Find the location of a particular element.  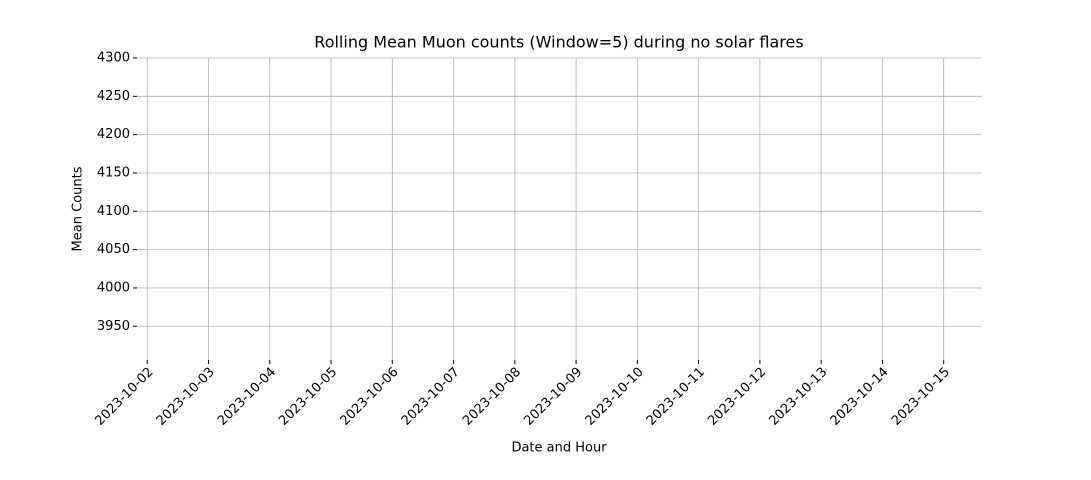

x-axis-label: Date and Hour is located at coordinates (559, 448).